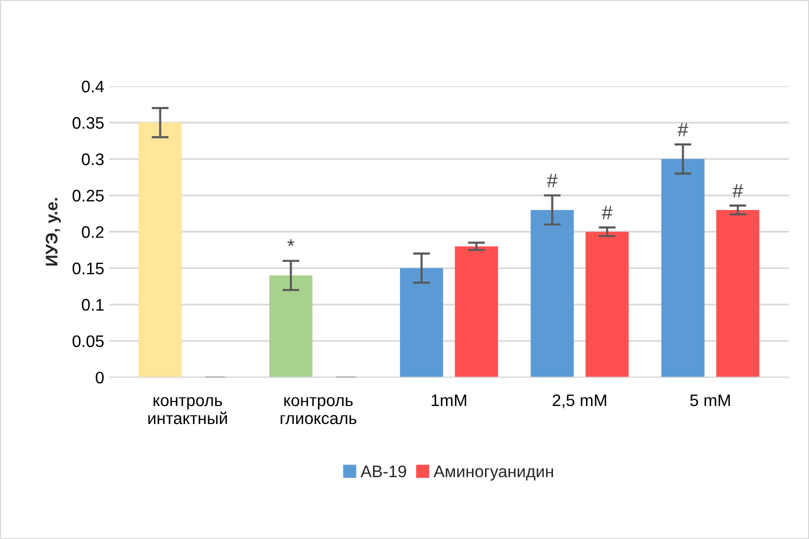  Describe the element at coordinates (93, 232) in the screenshot. I see `y-tick-label: 0.2` at that location.